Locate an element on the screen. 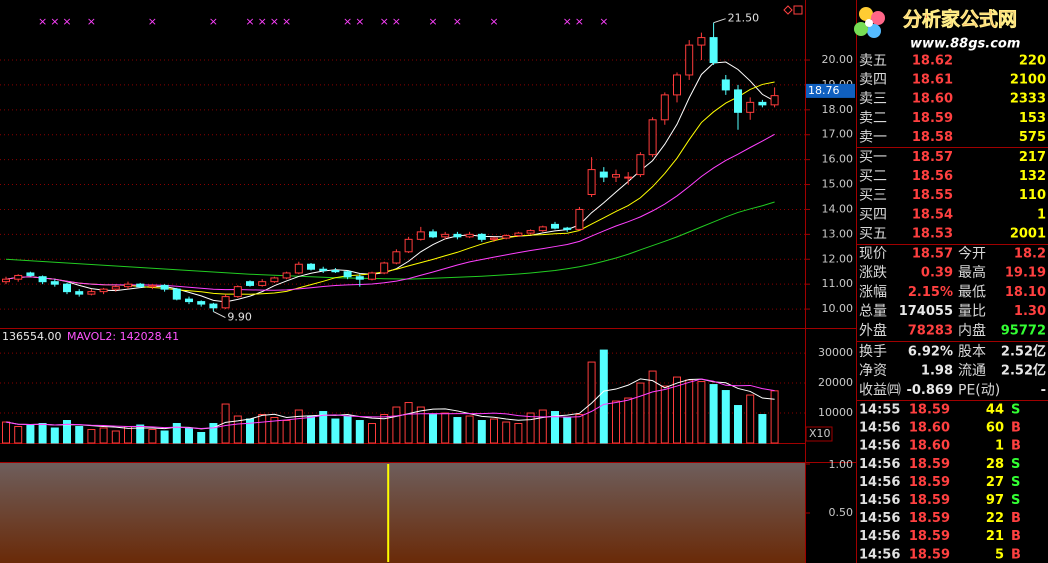  quote-value: 0.39 is located at coordinates (937, 273).